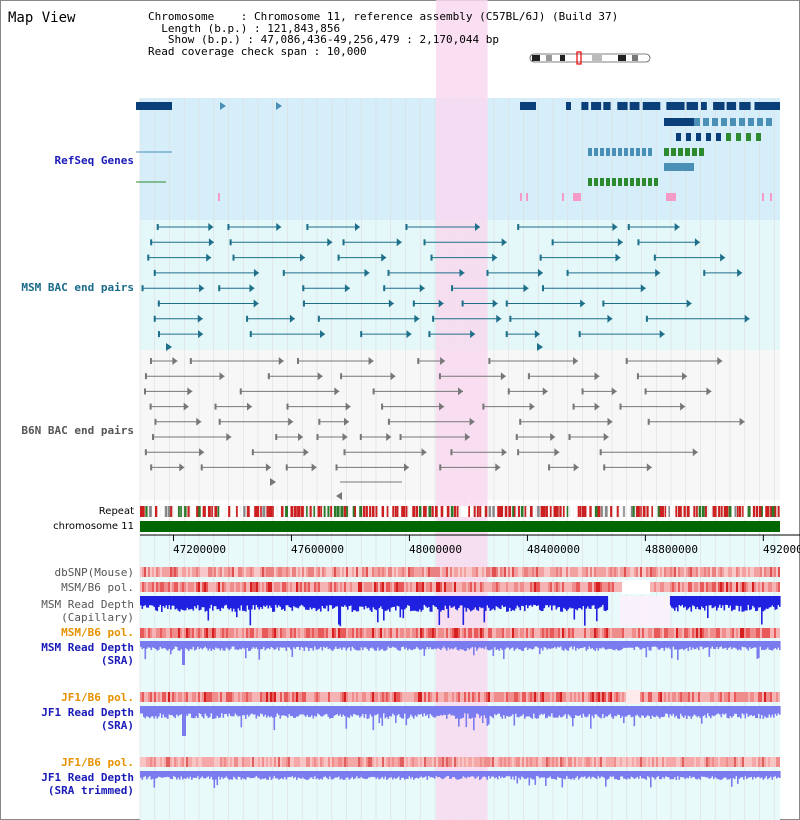 This screenshot has height=820, width=800. I want to click on track-label-msm-bac: MSM BAC end pairs, so click(77, 287).